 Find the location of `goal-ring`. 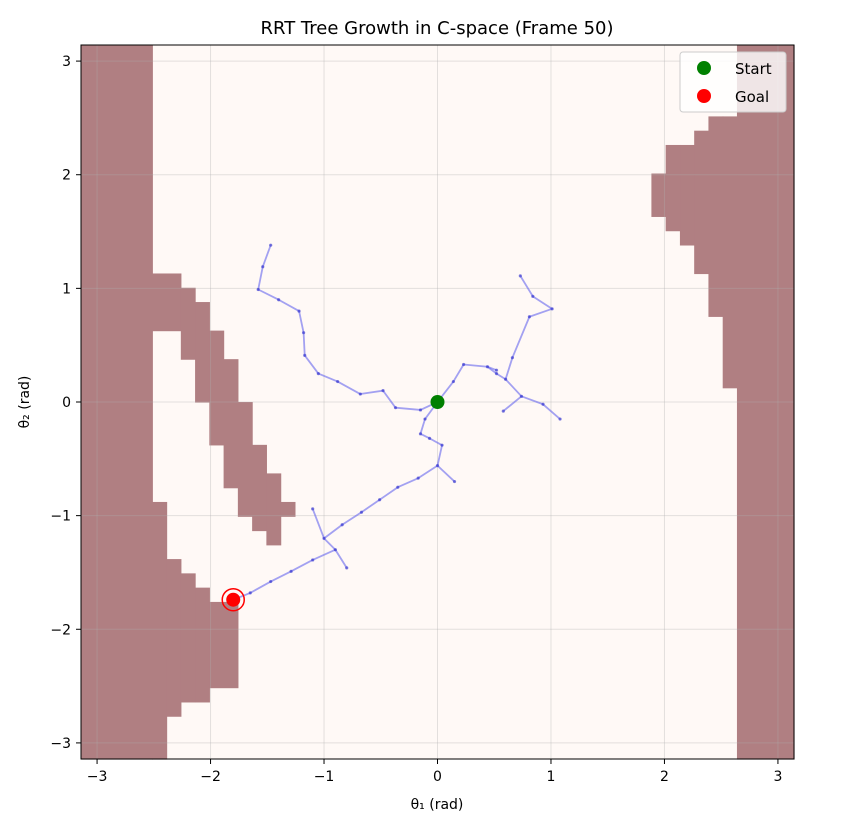

goal-ring is located at coordinates (233, 599).